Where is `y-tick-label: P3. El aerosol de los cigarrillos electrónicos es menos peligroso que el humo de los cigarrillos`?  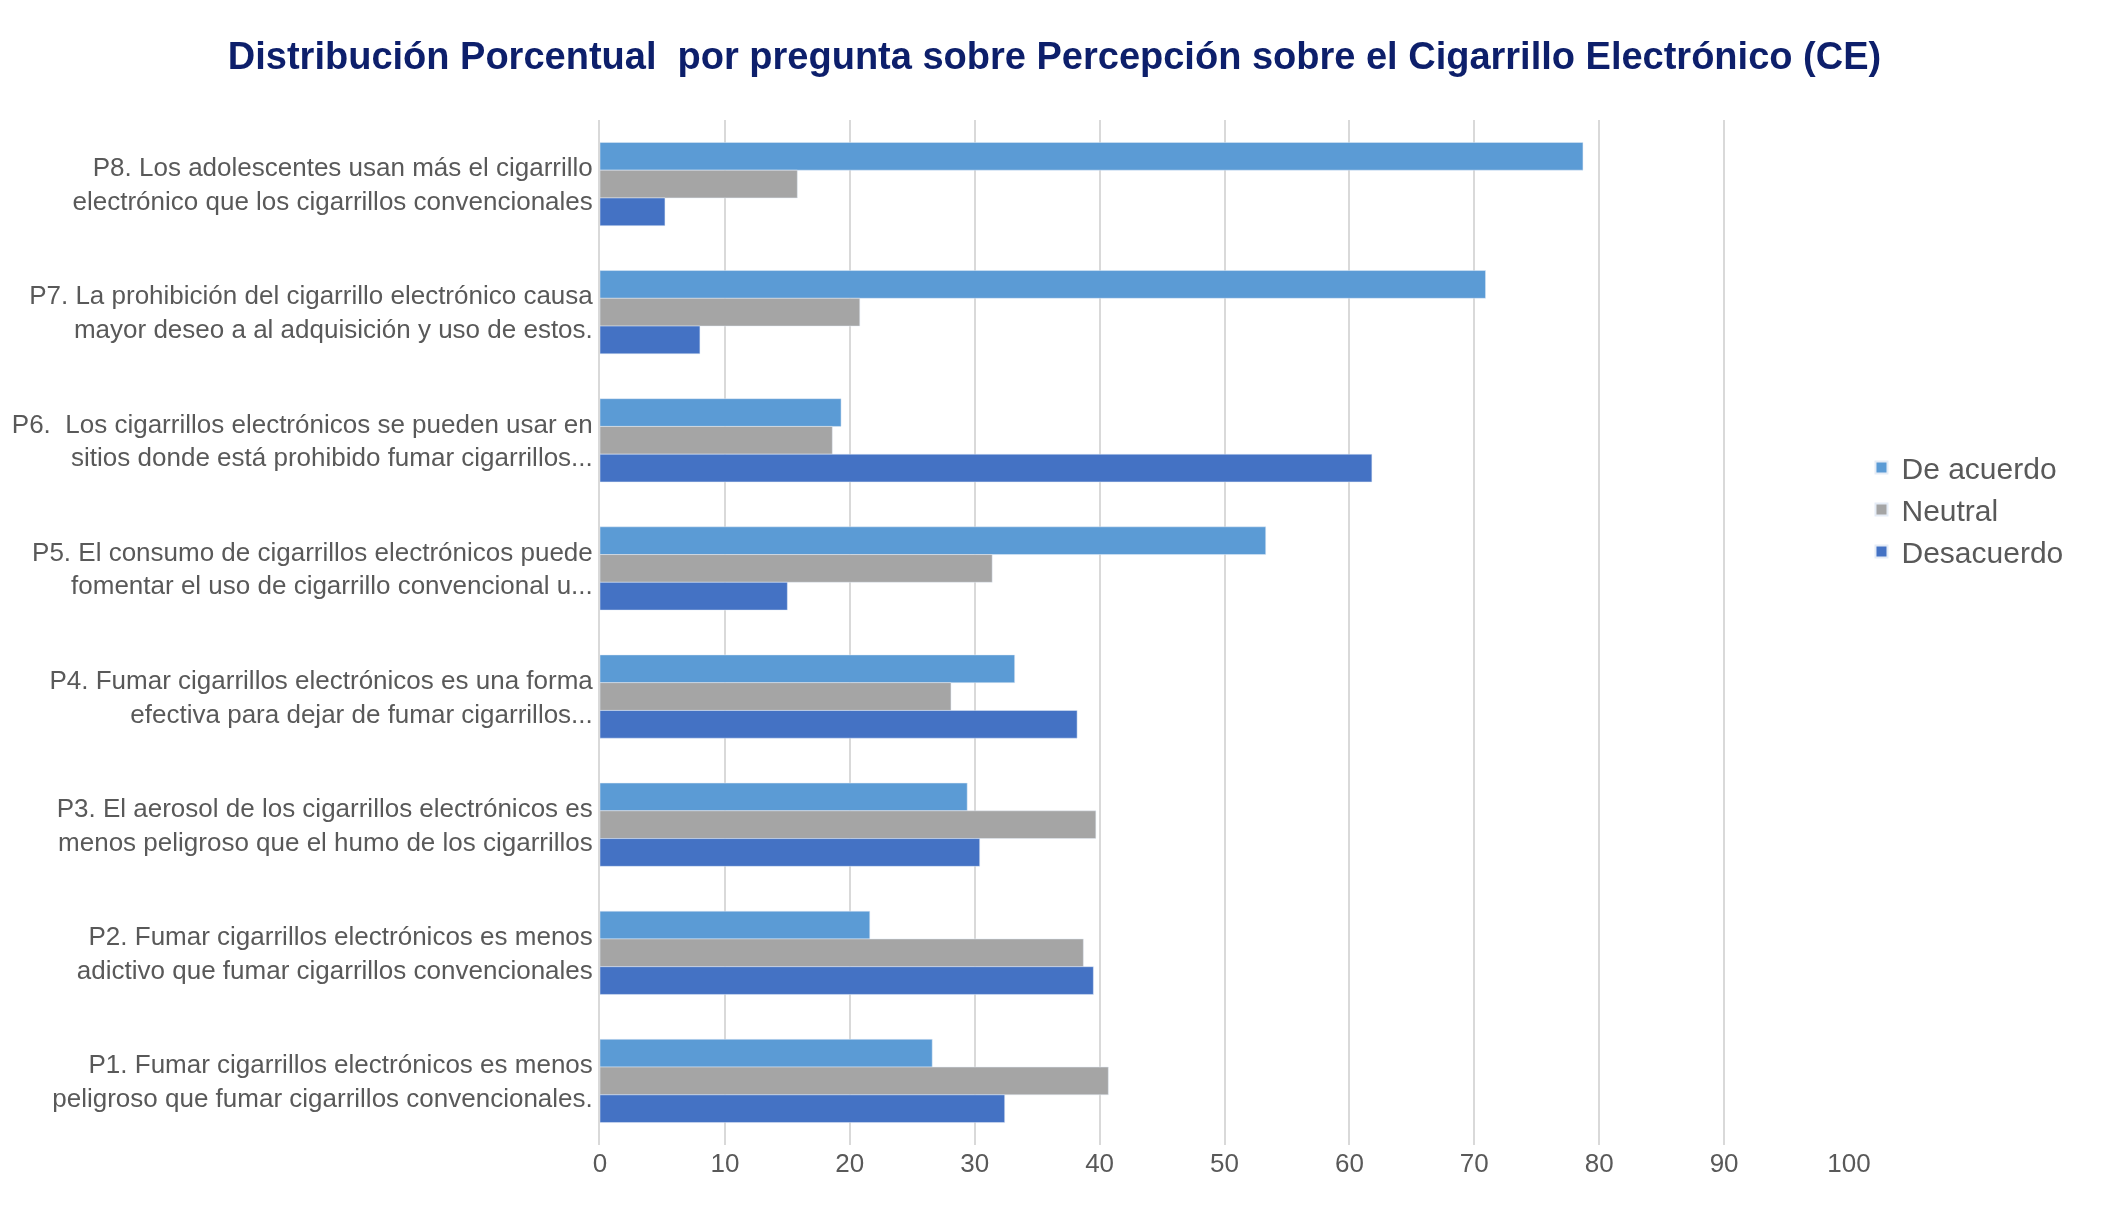 y-tick-label: P3. El aerosol de los cigarrillos electrónicos es menos peligroso que el humo de los cigarrillos is located at coordinates (324, 824).